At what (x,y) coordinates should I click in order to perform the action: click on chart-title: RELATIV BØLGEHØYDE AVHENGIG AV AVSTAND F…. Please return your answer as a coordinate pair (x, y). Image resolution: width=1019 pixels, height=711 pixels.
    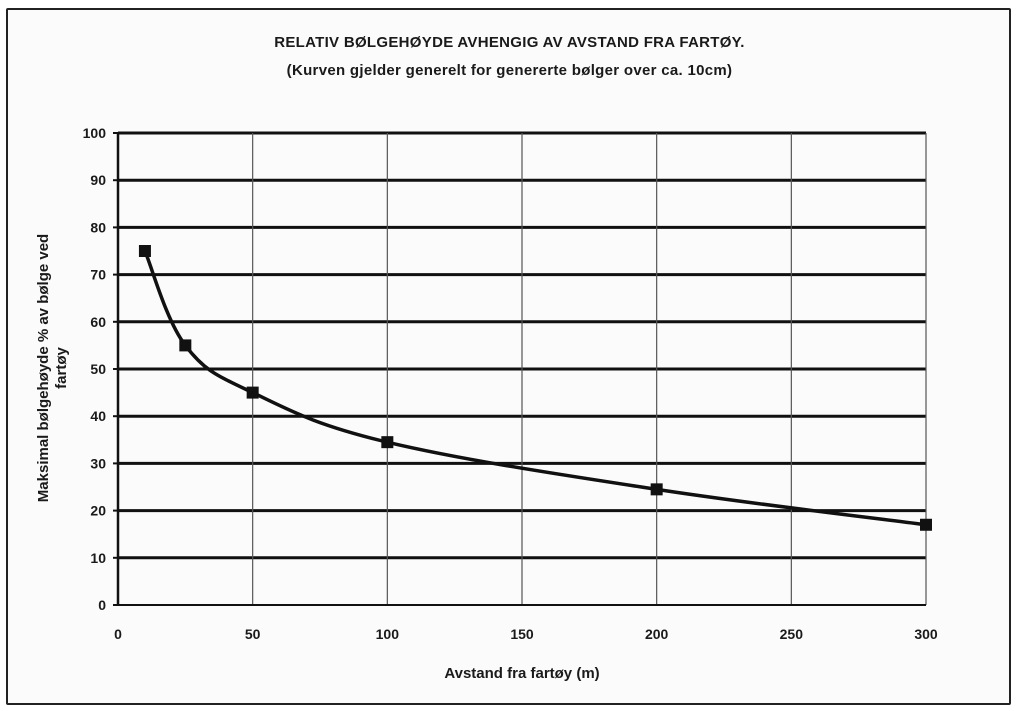
    Looking at the image, I should click on (509, 42).